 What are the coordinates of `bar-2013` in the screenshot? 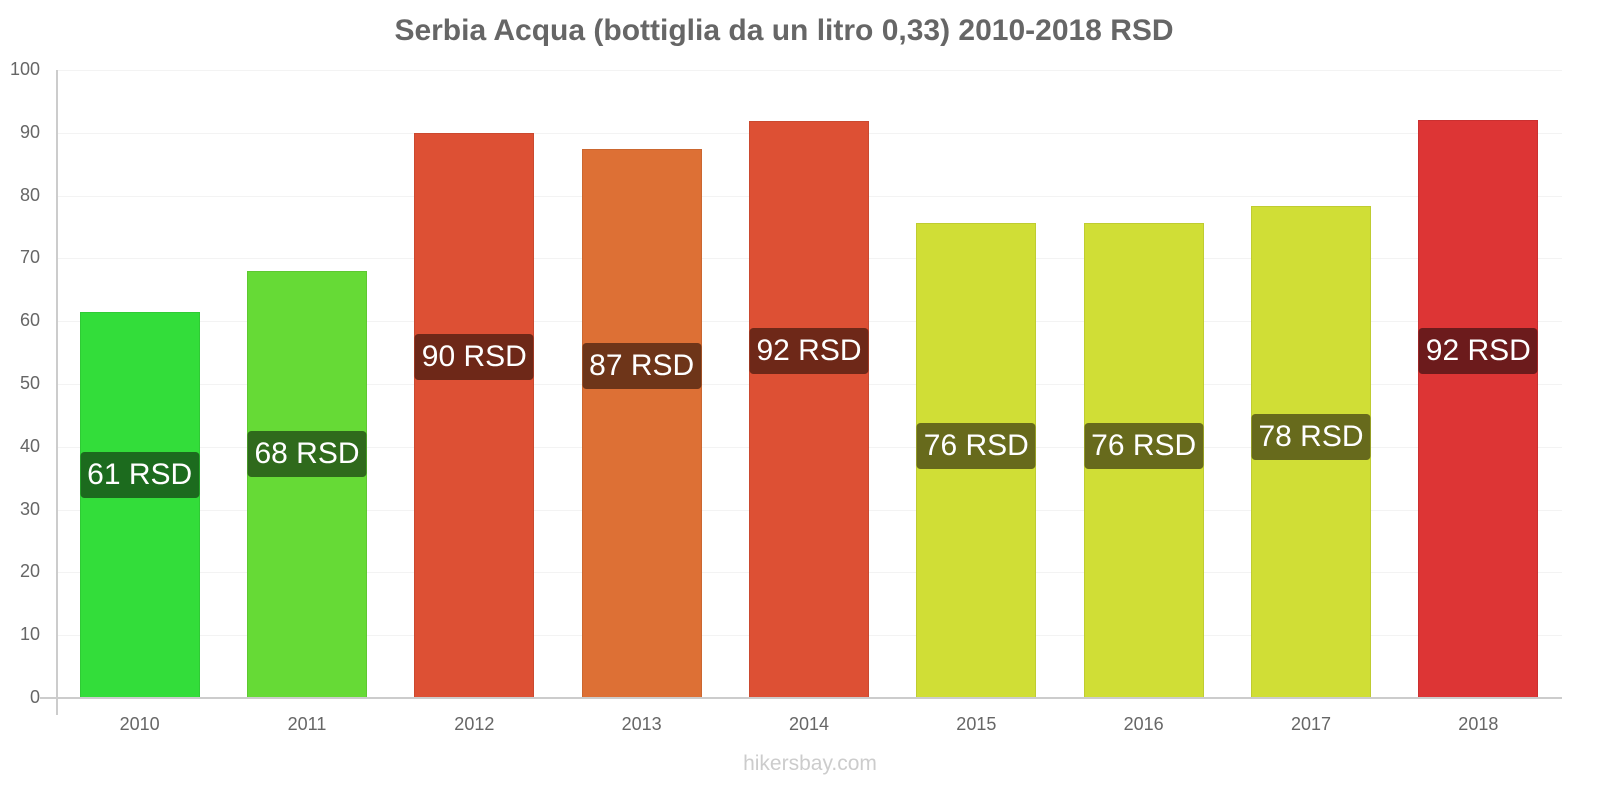 It's located at (641, 423).